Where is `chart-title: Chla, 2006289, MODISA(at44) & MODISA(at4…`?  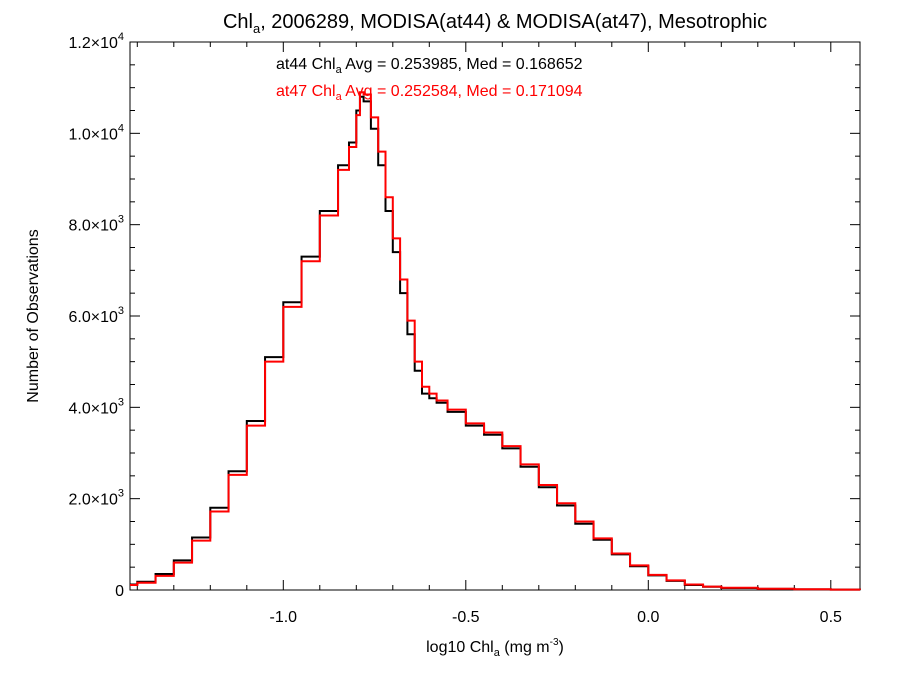
chart-title: Chla, 2006289, MODISA(at44) & MODISA(at4… is located at coordinates (495, 23).